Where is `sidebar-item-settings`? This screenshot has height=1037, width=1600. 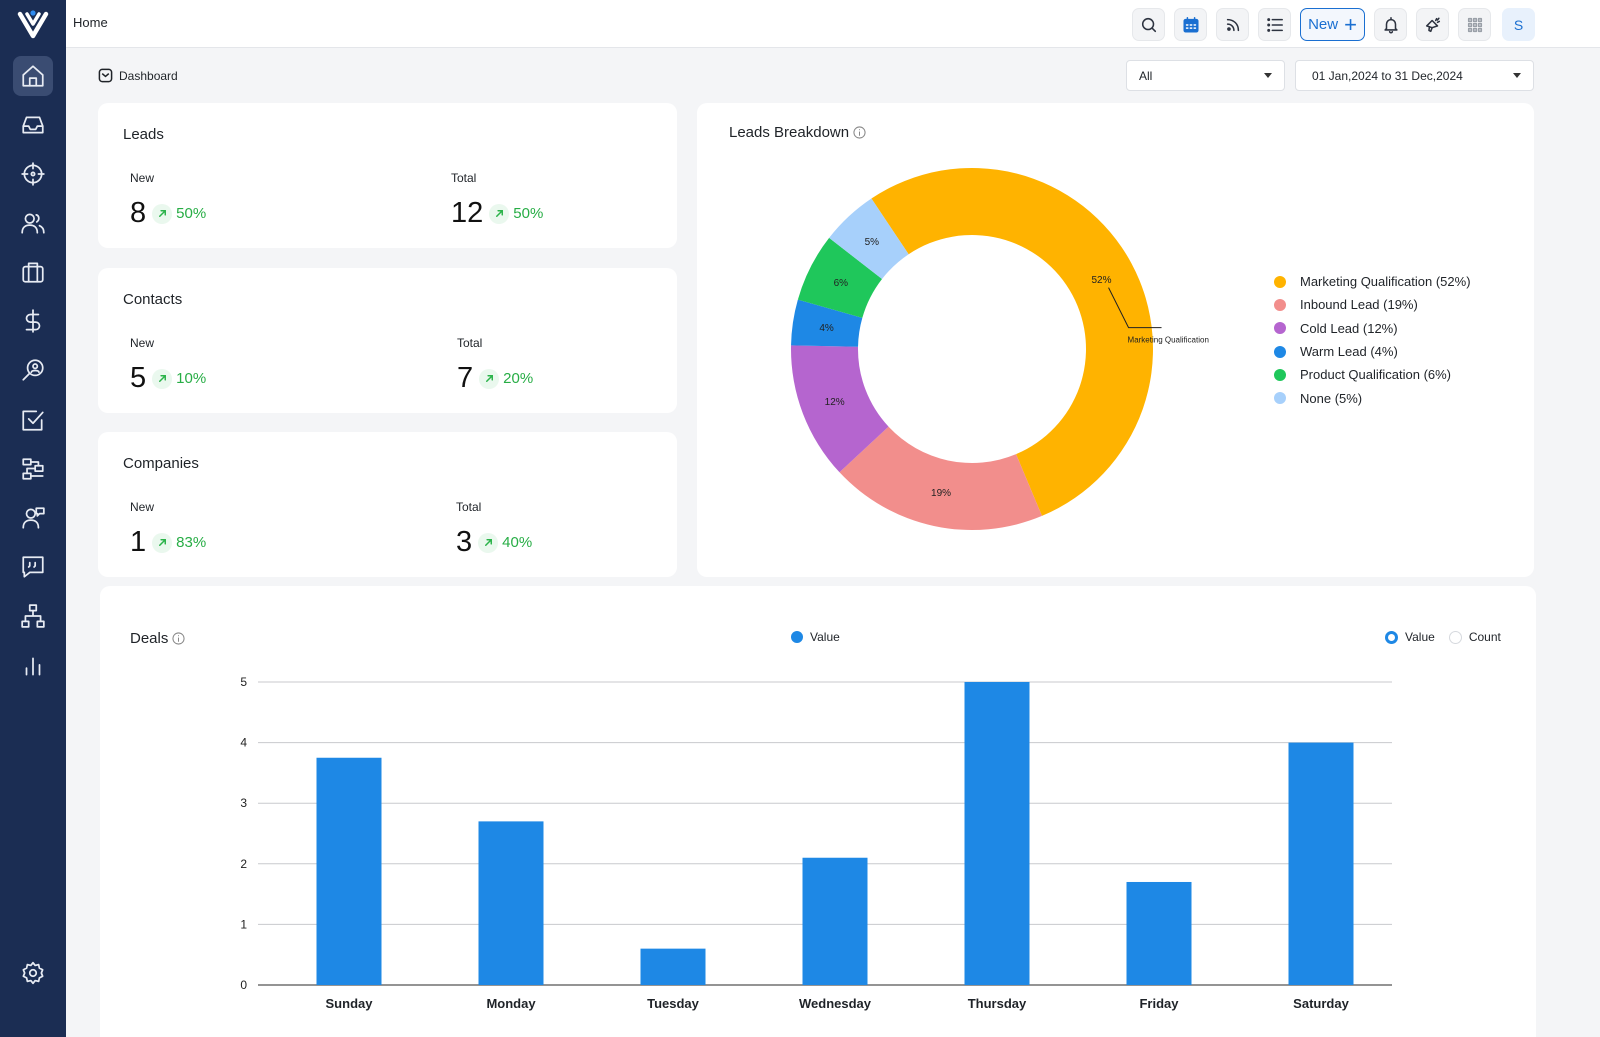
sidebar-item-settings is located at coordinates (33, 973).